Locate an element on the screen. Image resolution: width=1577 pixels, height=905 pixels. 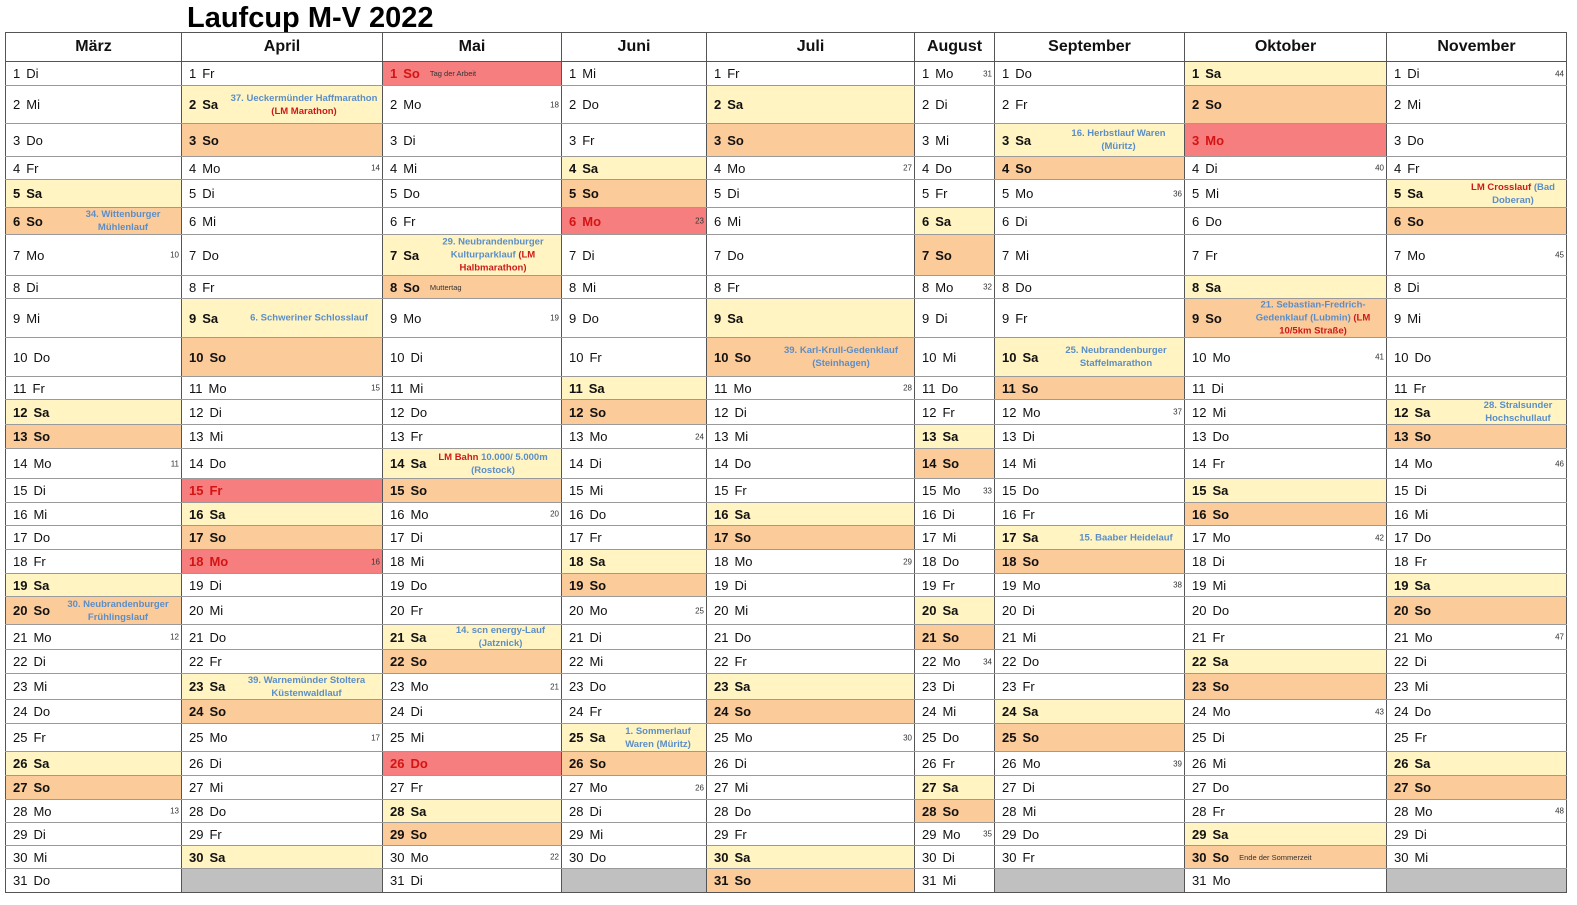
sunday-cell: 6 So 34. Wittenburger Mühlenlauf is located at coordinates (93, 221).